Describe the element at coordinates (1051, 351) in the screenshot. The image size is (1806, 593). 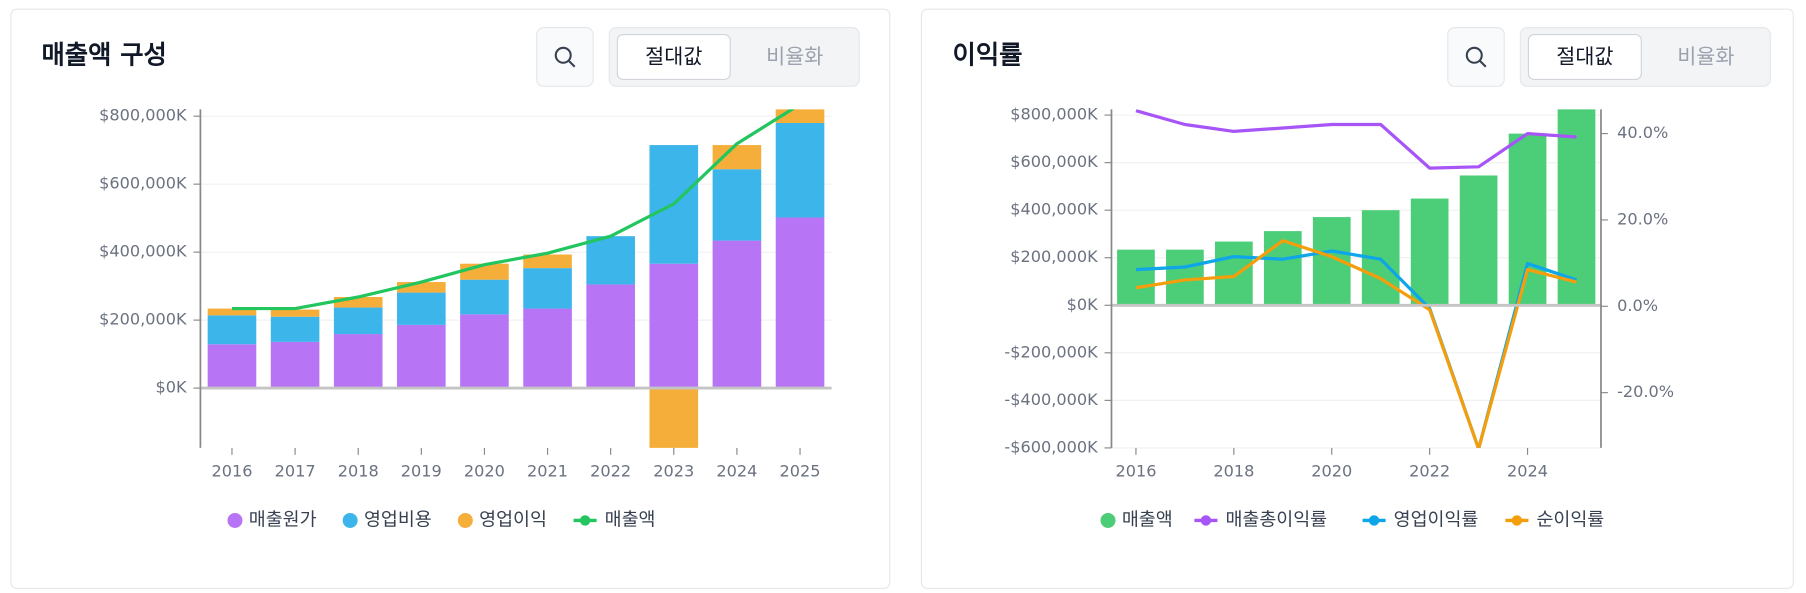
I see `y-tick-label: -$200,000K` at that location.